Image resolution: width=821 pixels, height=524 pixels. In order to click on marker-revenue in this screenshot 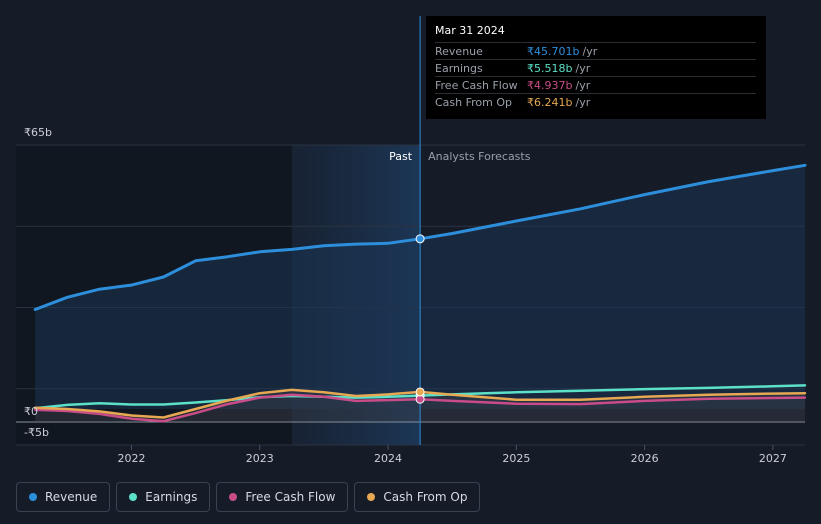, I will do `click(420, 239)`.